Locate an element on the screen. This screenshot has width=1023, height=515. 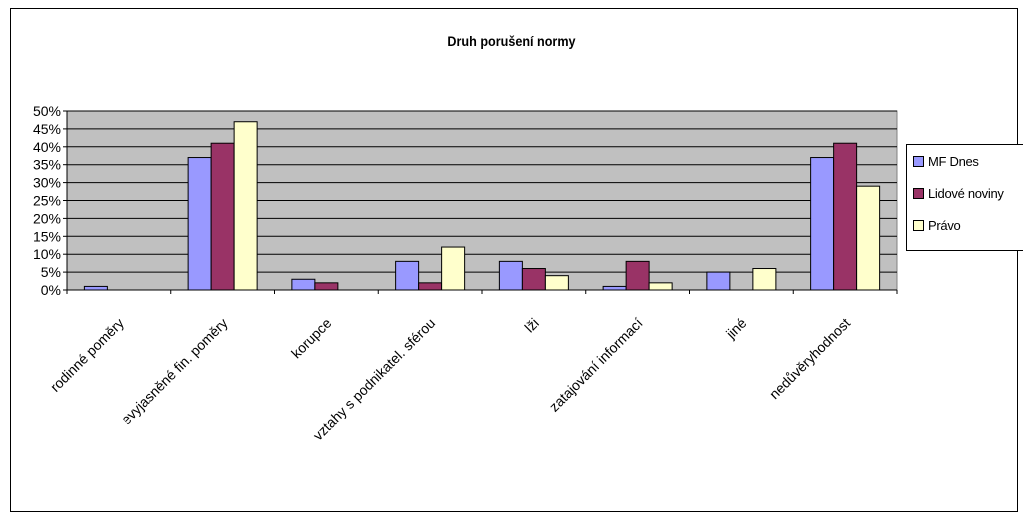
y-tick-label: 30% is located at coordinates (47, 183).